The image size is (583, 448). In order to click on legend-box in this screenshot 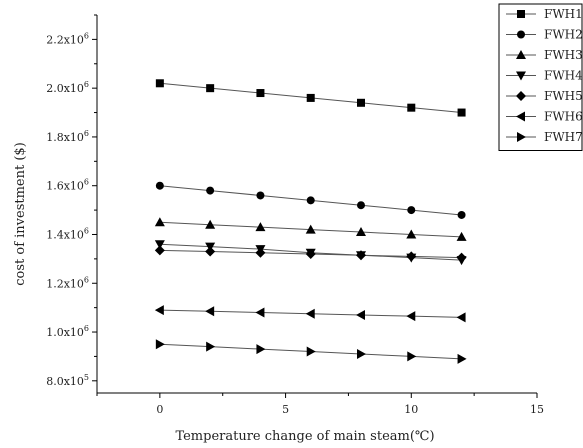, I will do `click(540, 77)`.